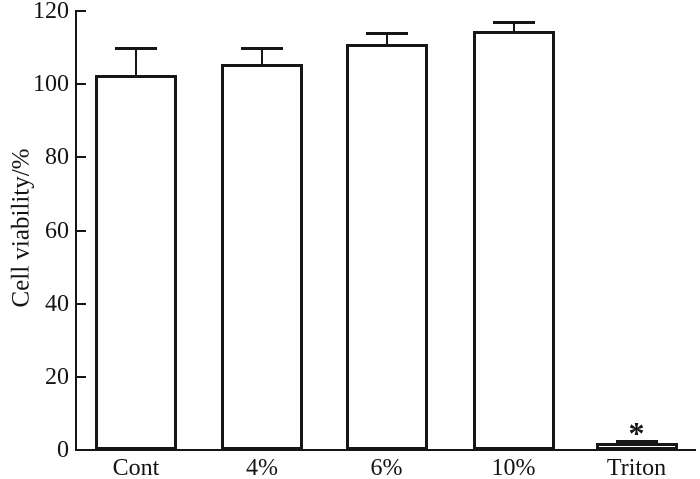 The width and height of the screenshot is (700, 479). I want to click on significance-asterisk: *, so click(636, 432).